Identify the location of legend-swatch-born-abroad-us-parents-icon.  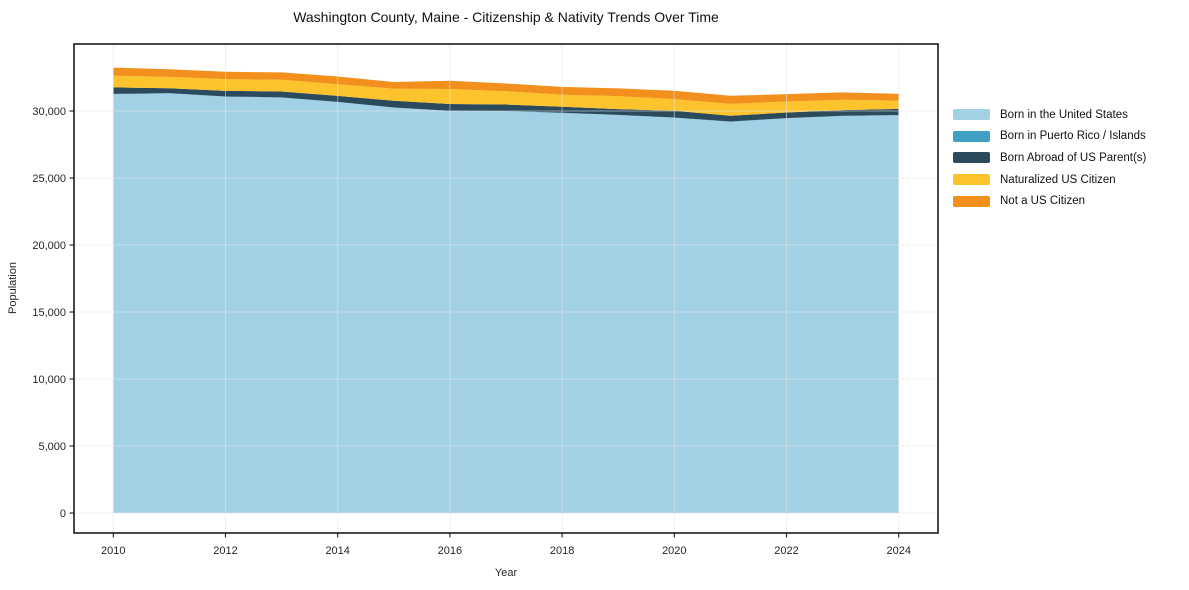
(971, 158).